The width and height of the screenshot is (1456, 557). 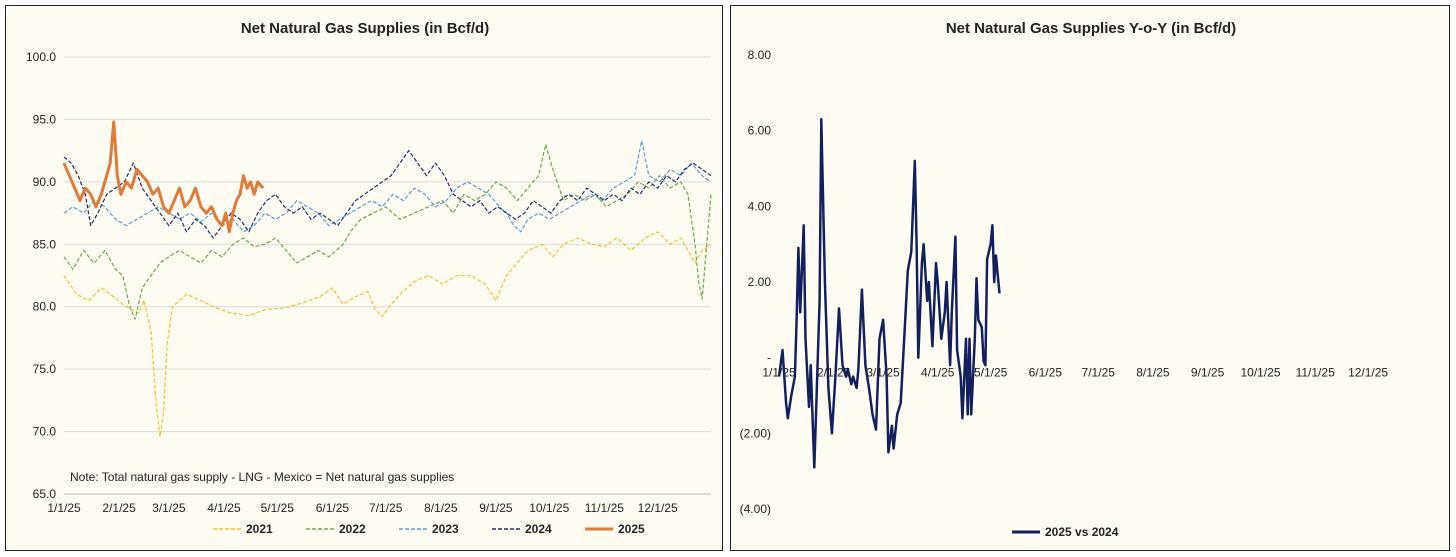 What do you see at coordinates (45, 432) in the screenshot?
I see `y-tick-label: 70.0` at bounding box center [45, 432].